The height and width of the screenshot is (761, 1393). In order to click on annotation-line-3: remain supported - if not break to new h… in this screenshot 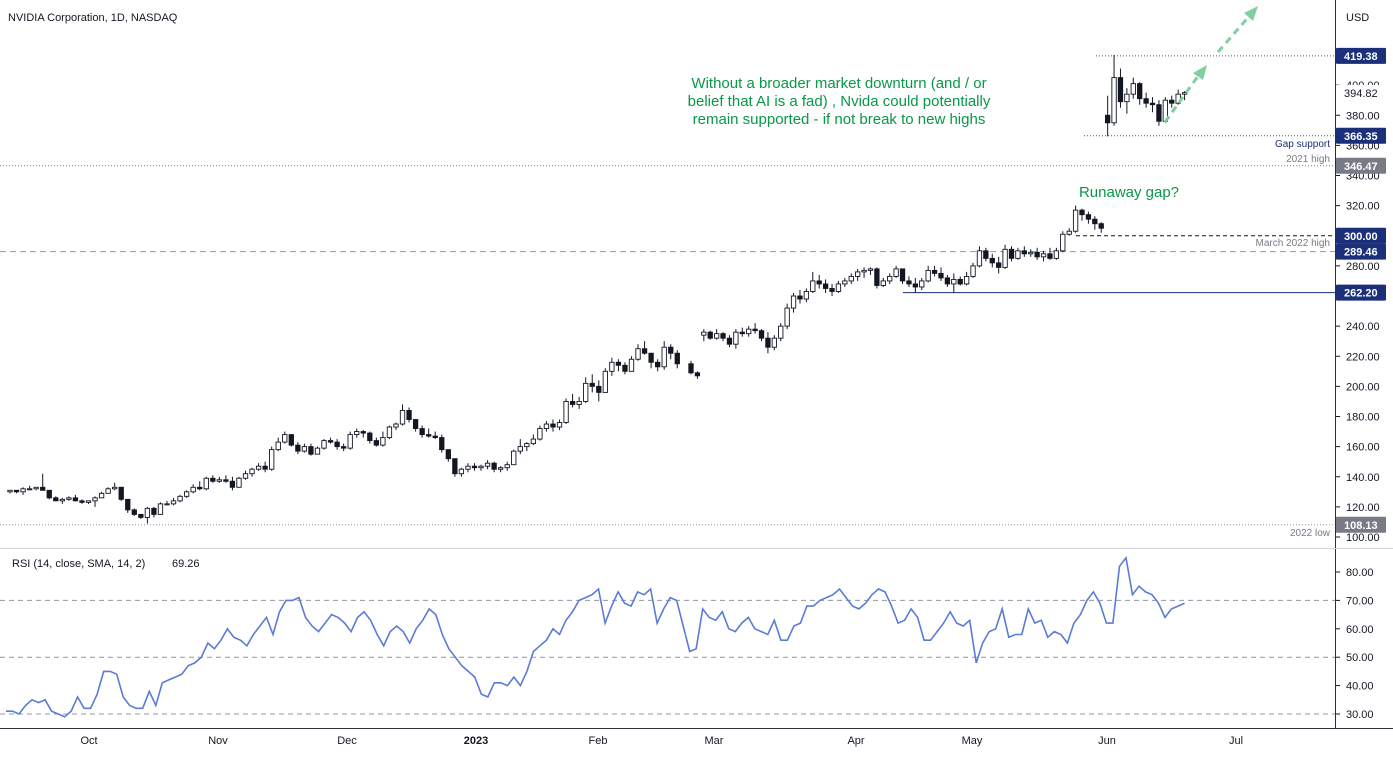, I will do `click(839, 119)`.